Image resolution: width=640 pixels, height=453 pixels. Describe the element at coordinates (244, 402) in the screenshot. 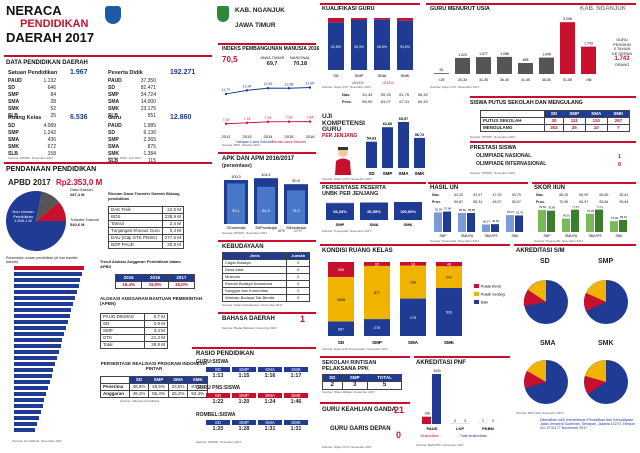

I see `rasio-val: 1:20` at that location.